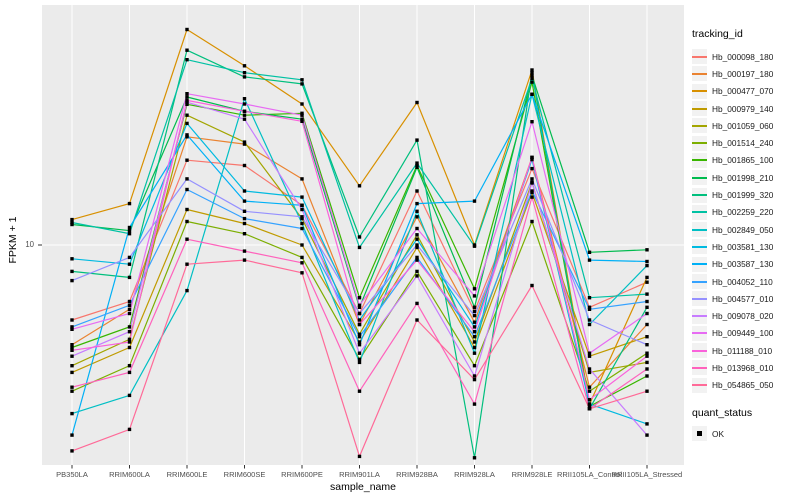 The height and width of the screenshot is (500, 800). What do you see at coordinates (743, 316) in the screenshot?
I see `legend-item-label: Hb_009078_020` at bounding box center [743, 316].